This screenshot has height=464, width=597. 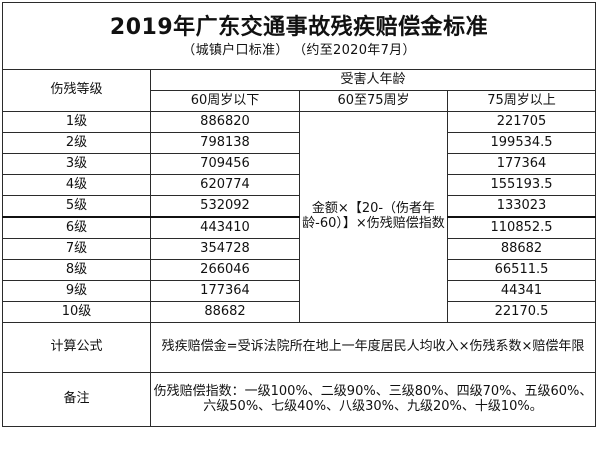 I want to click on grade-cell: 10级, so click(x=76, y=312).